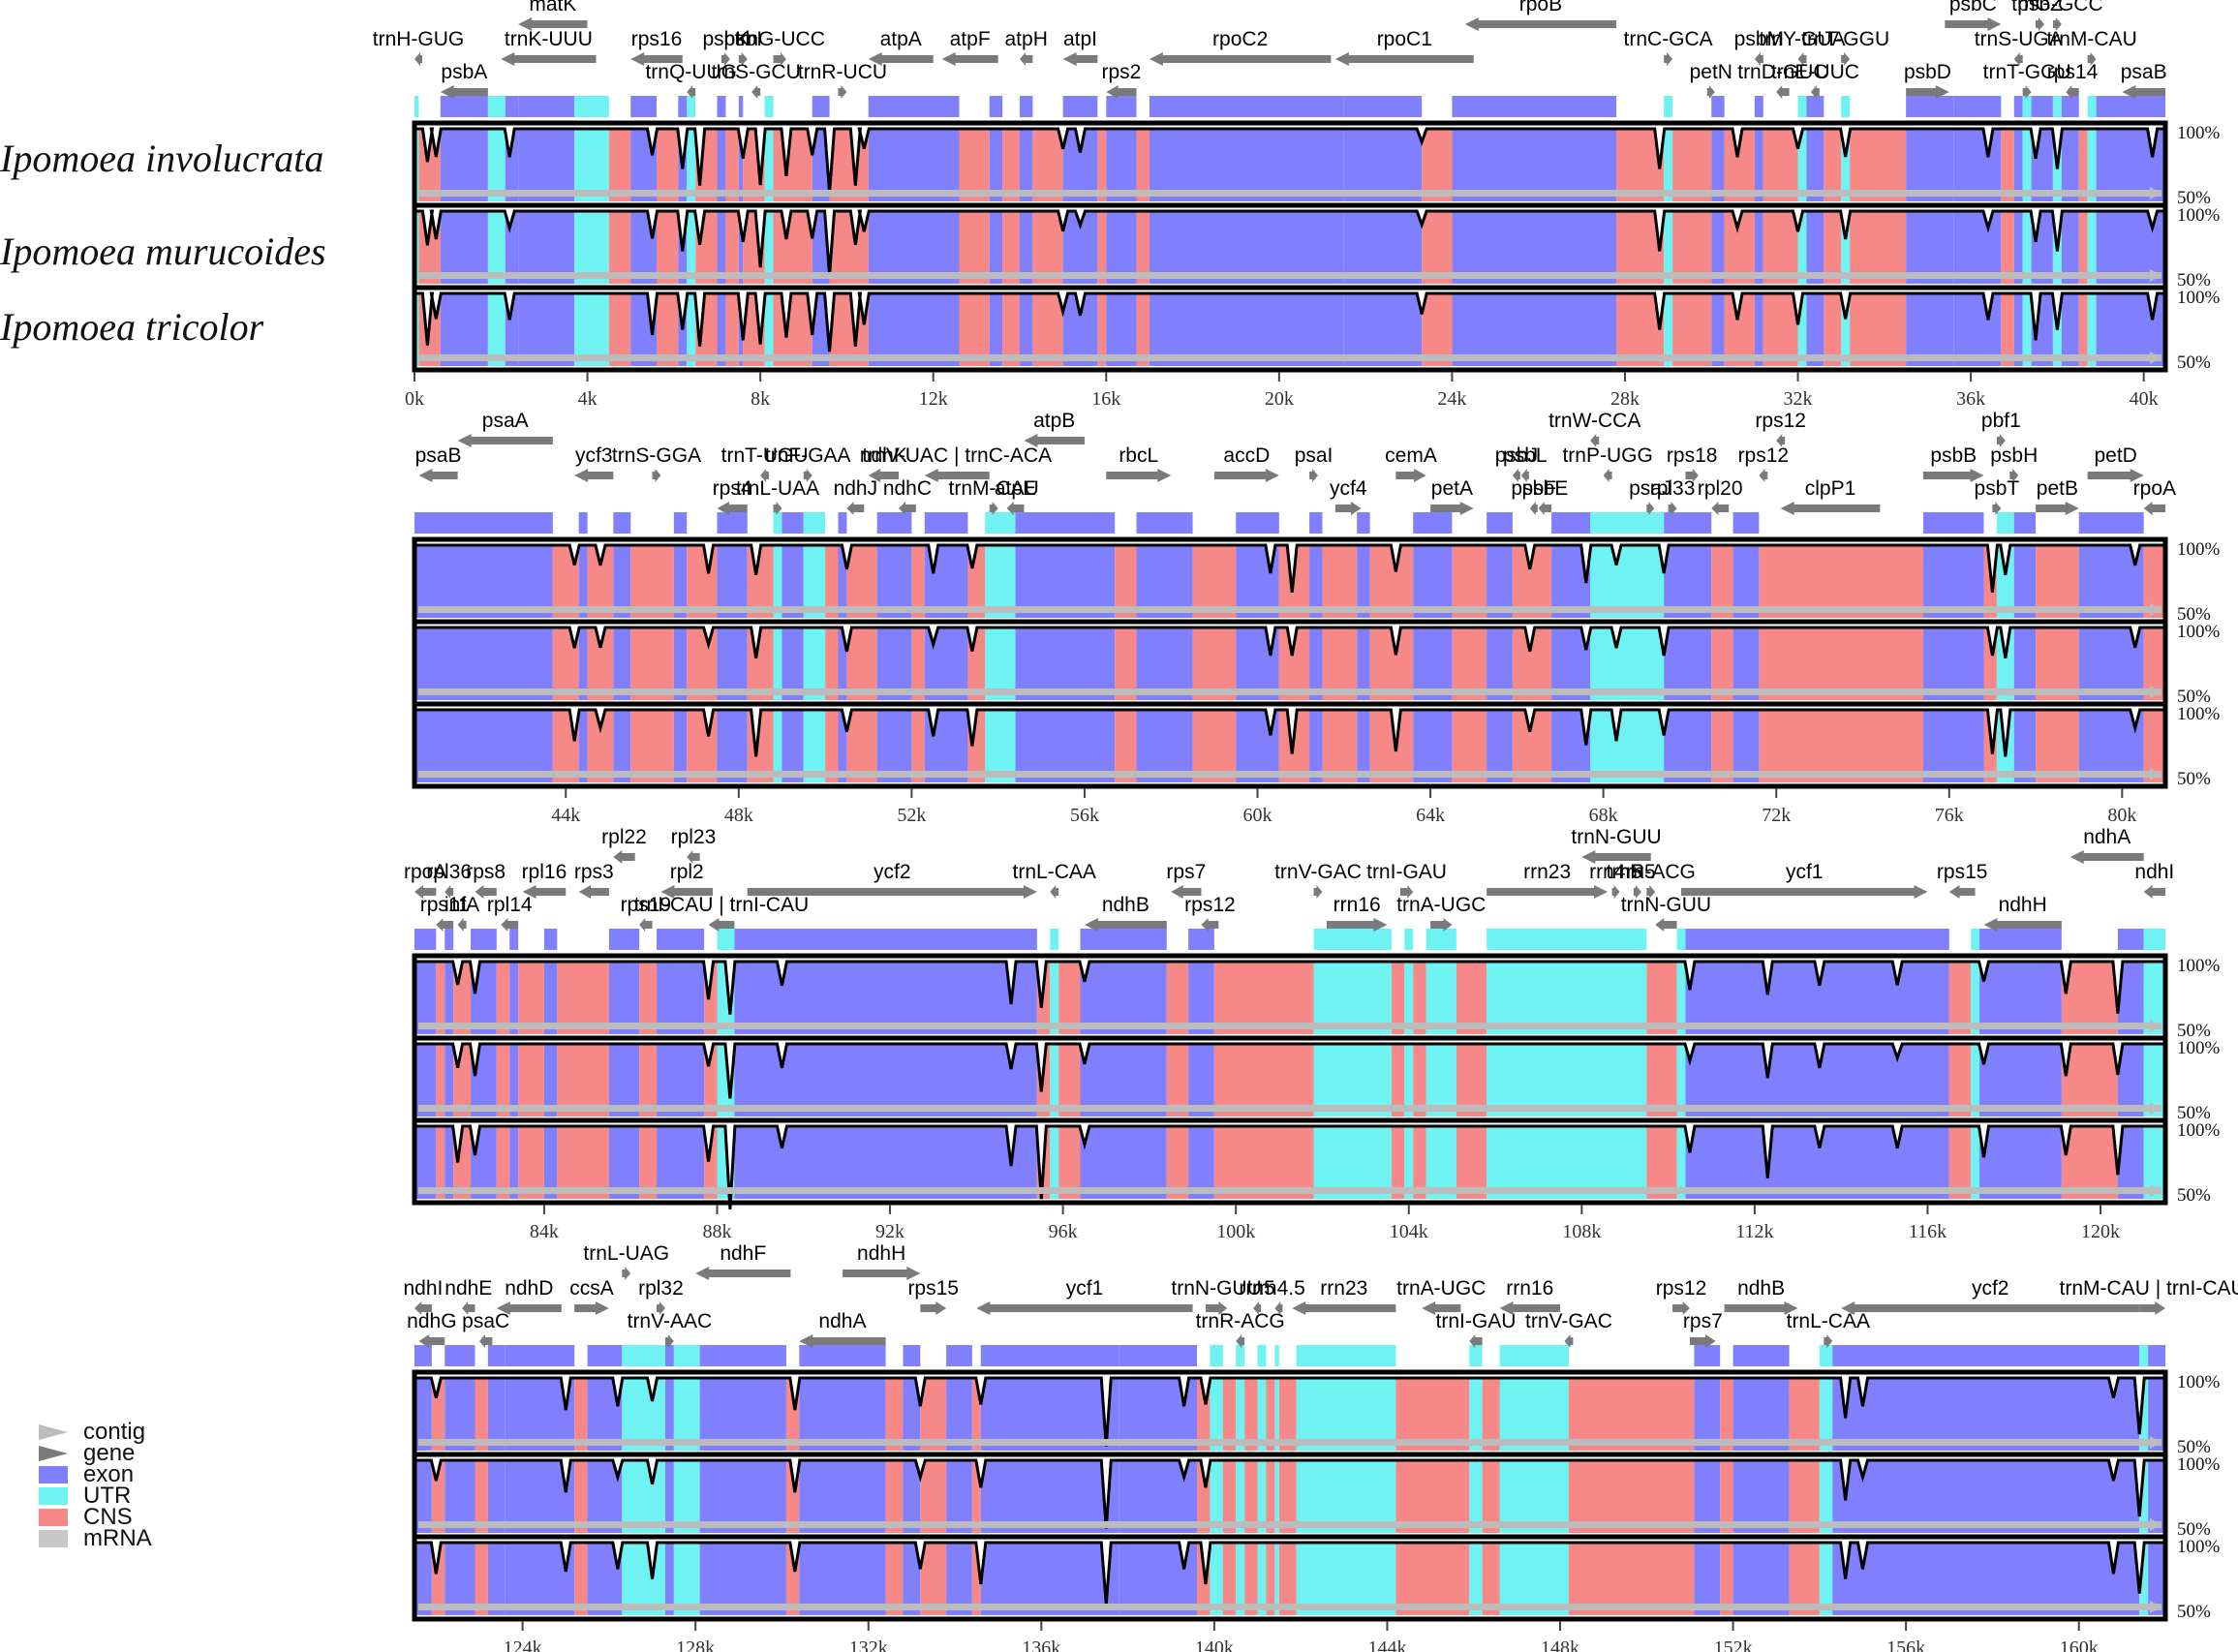 The image size is (2238, 1652). What do you see at coordinates (485, 1321) in the screenshot?
I see `gene-label: psaC` at bounding box center [485, 1321].